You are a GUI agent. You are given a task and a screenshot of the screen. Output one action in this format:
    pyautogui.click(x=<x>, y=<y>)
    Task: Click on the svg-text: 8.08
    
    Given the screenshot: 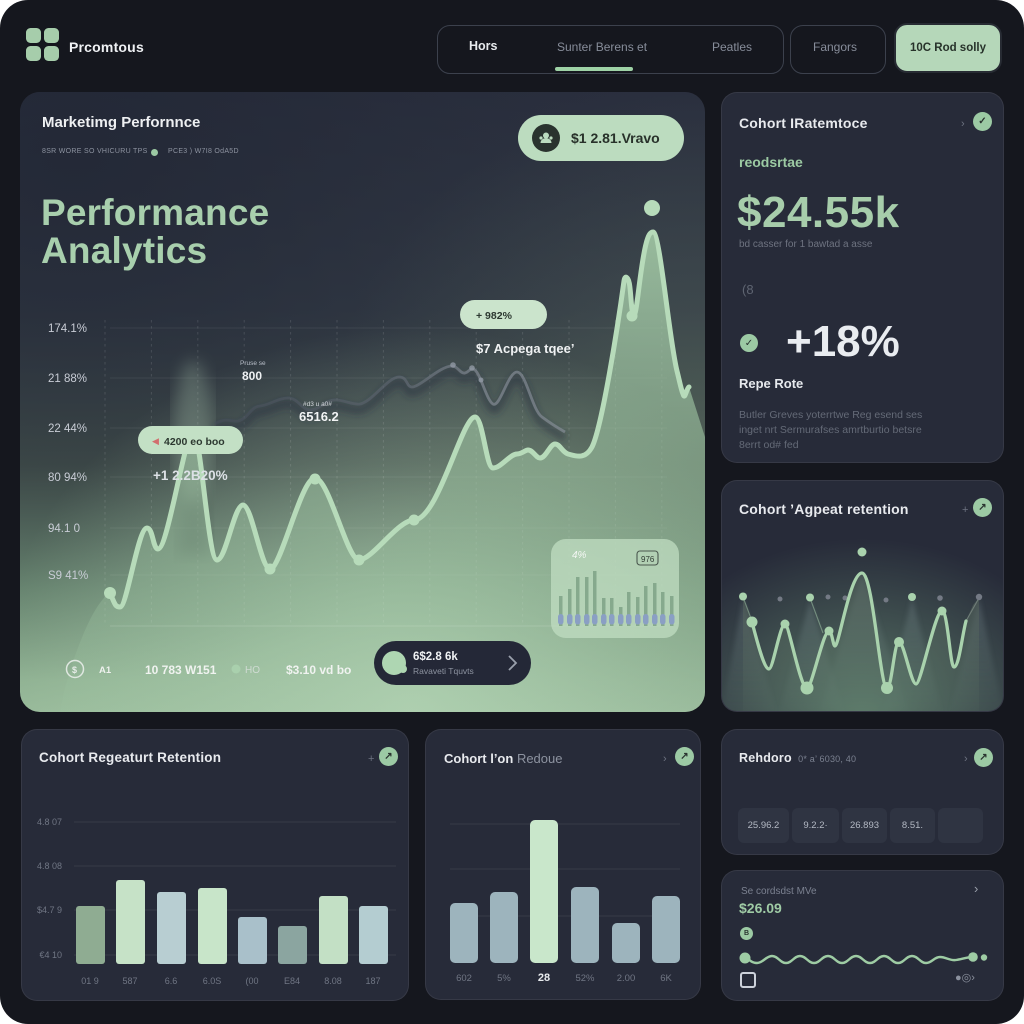 What is the action you would take?
    pyautogui.click(x=333, y=981)
    